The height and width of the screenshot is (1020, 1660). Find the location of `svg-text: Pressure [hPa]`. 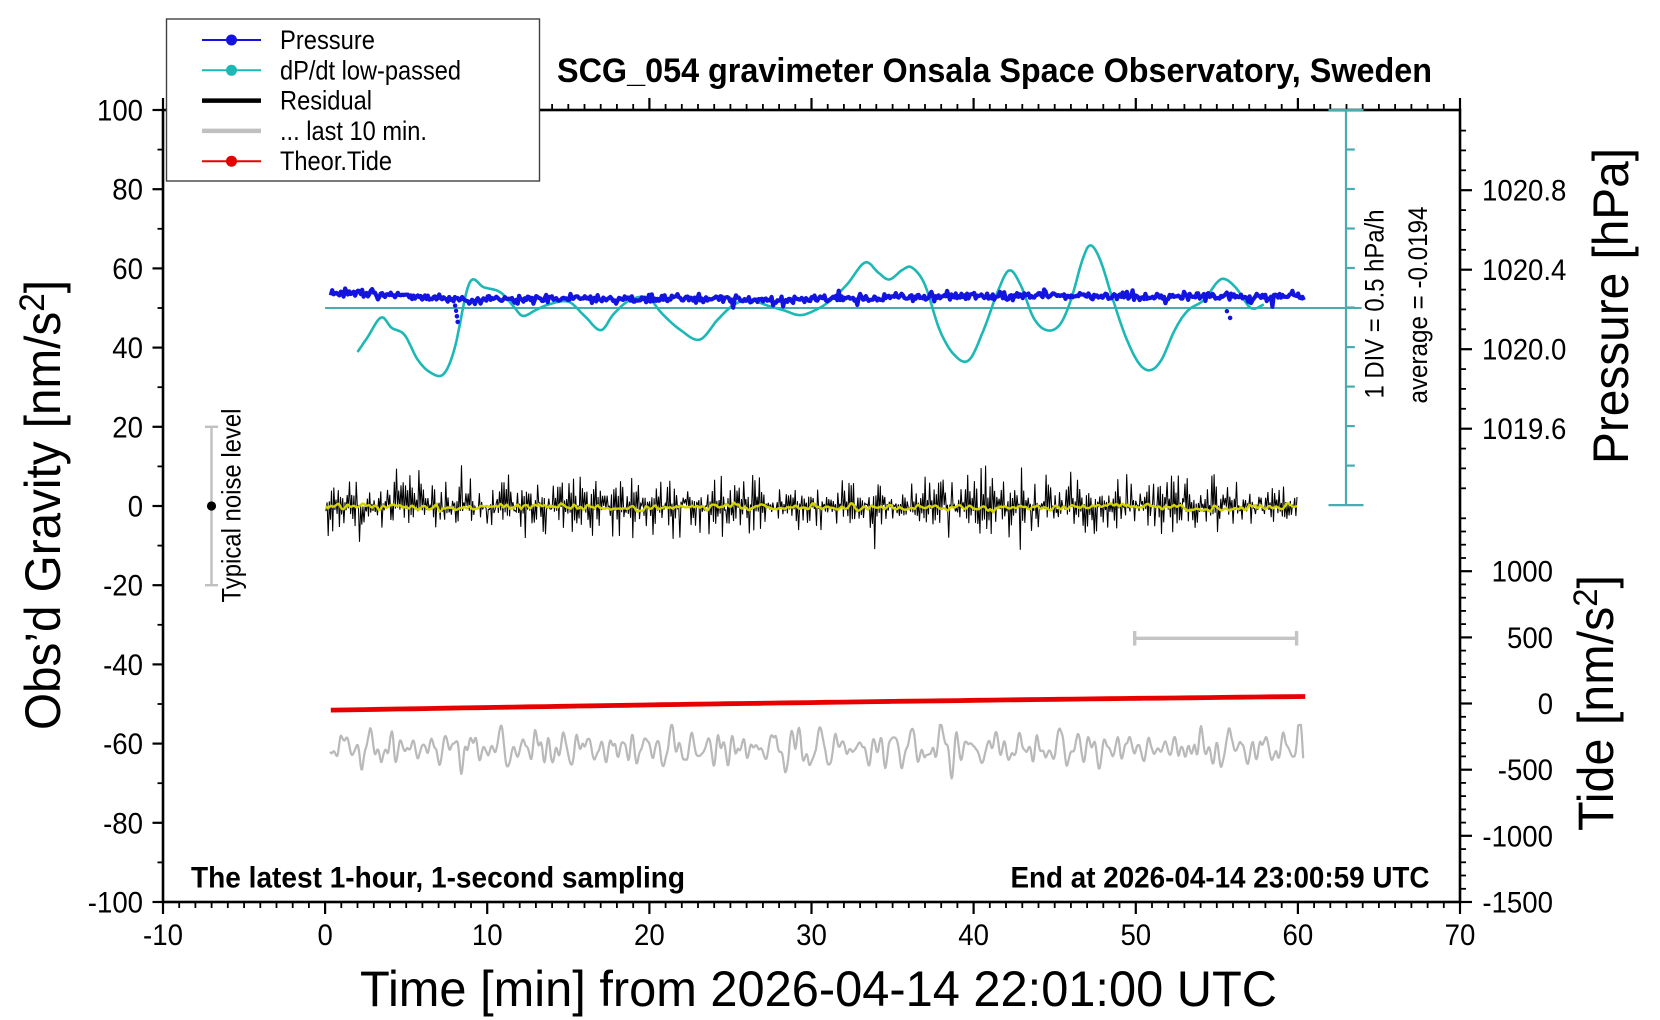

svg-text: Pressure [hPa] is located at coordinates (1611, 306).